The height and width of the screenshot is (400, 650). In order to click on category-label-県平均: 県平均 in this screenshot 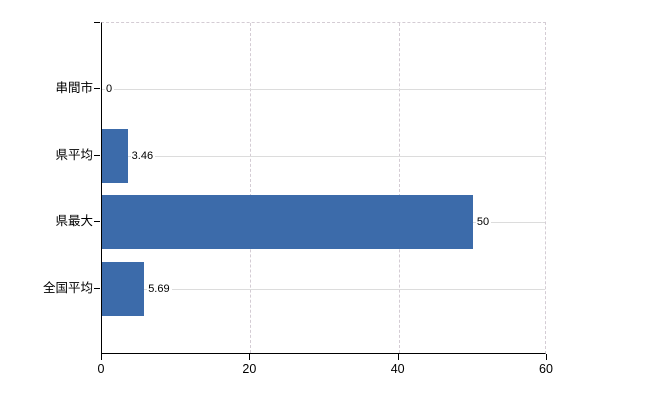, I will do `click(74, 154)`.